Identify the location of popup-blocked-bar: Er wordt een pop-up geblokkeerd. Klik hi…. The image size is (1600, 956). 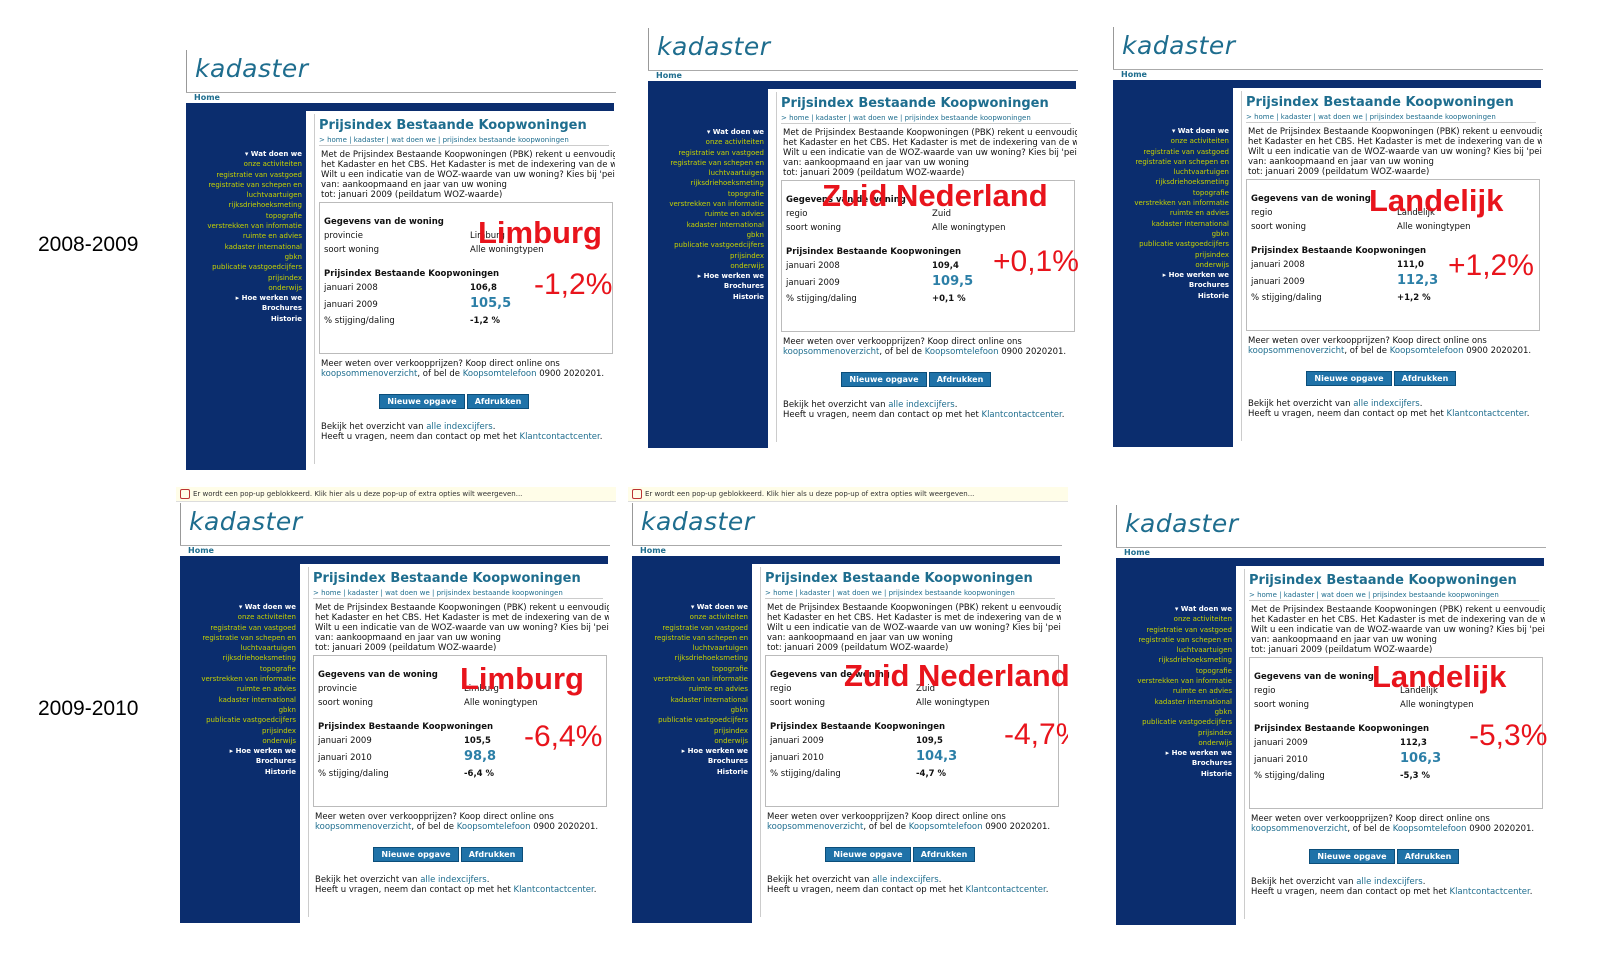
(396, 494).